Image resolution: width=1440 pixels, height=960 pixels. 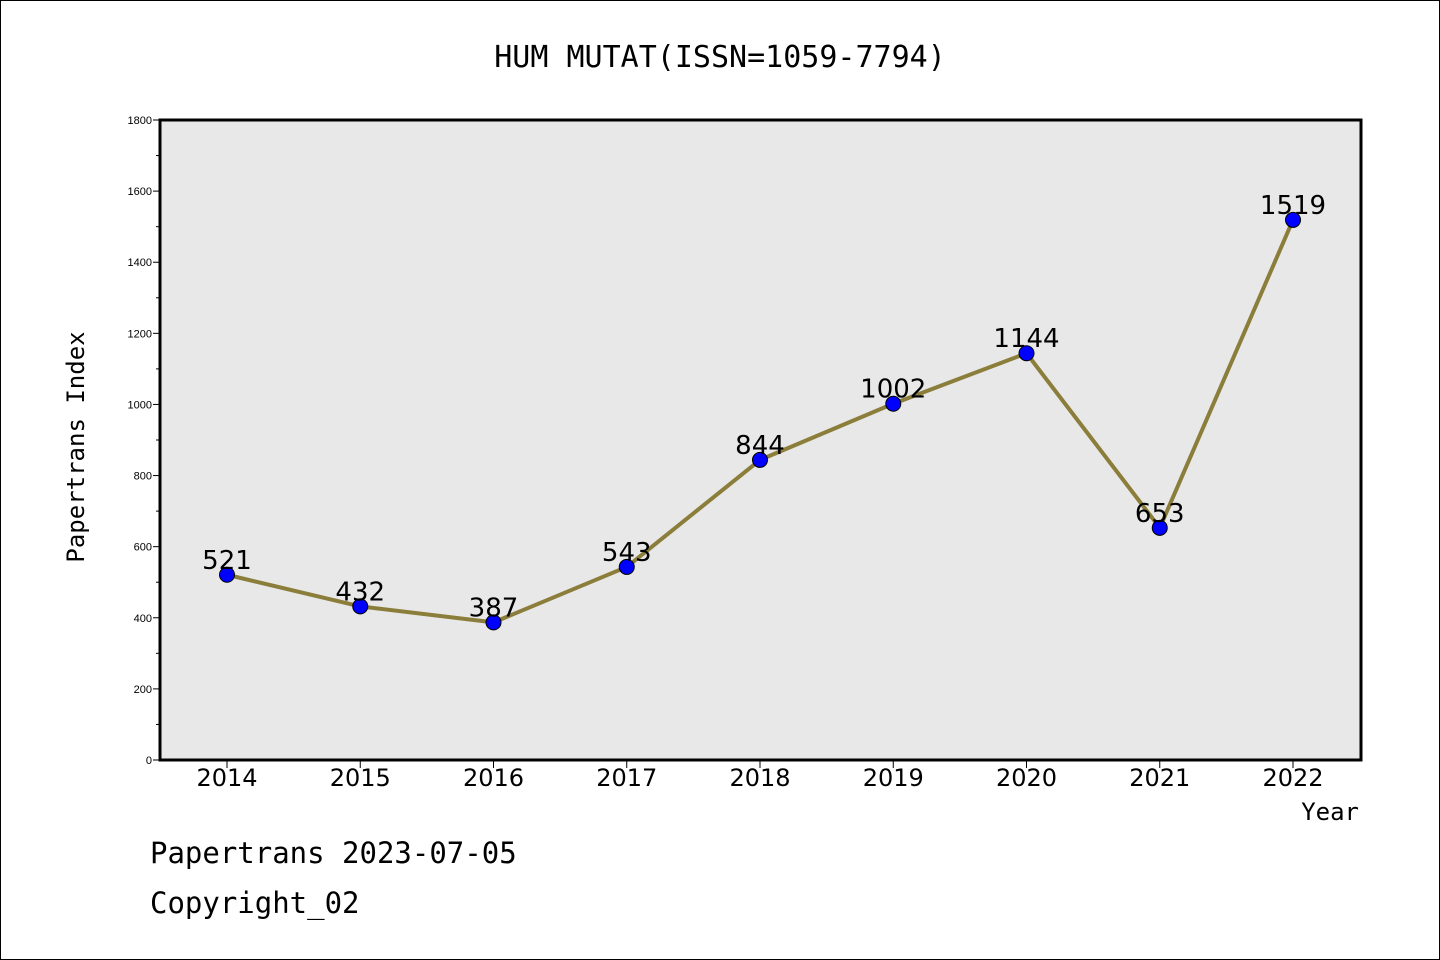 What do you see at coordinates (143, 477) in the screenshot?
I see `y-tick-label: 800` at bounding box center [143, 477].